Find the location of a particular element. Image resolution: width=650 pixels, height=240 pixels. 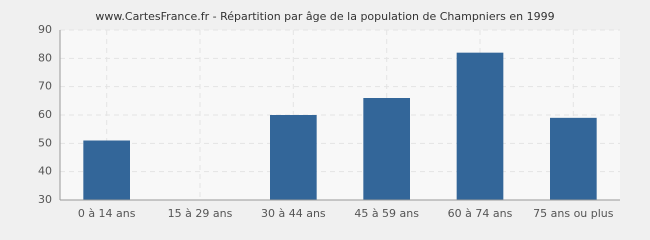

y-tick-label: 80 is located at coordinates (45, 57).